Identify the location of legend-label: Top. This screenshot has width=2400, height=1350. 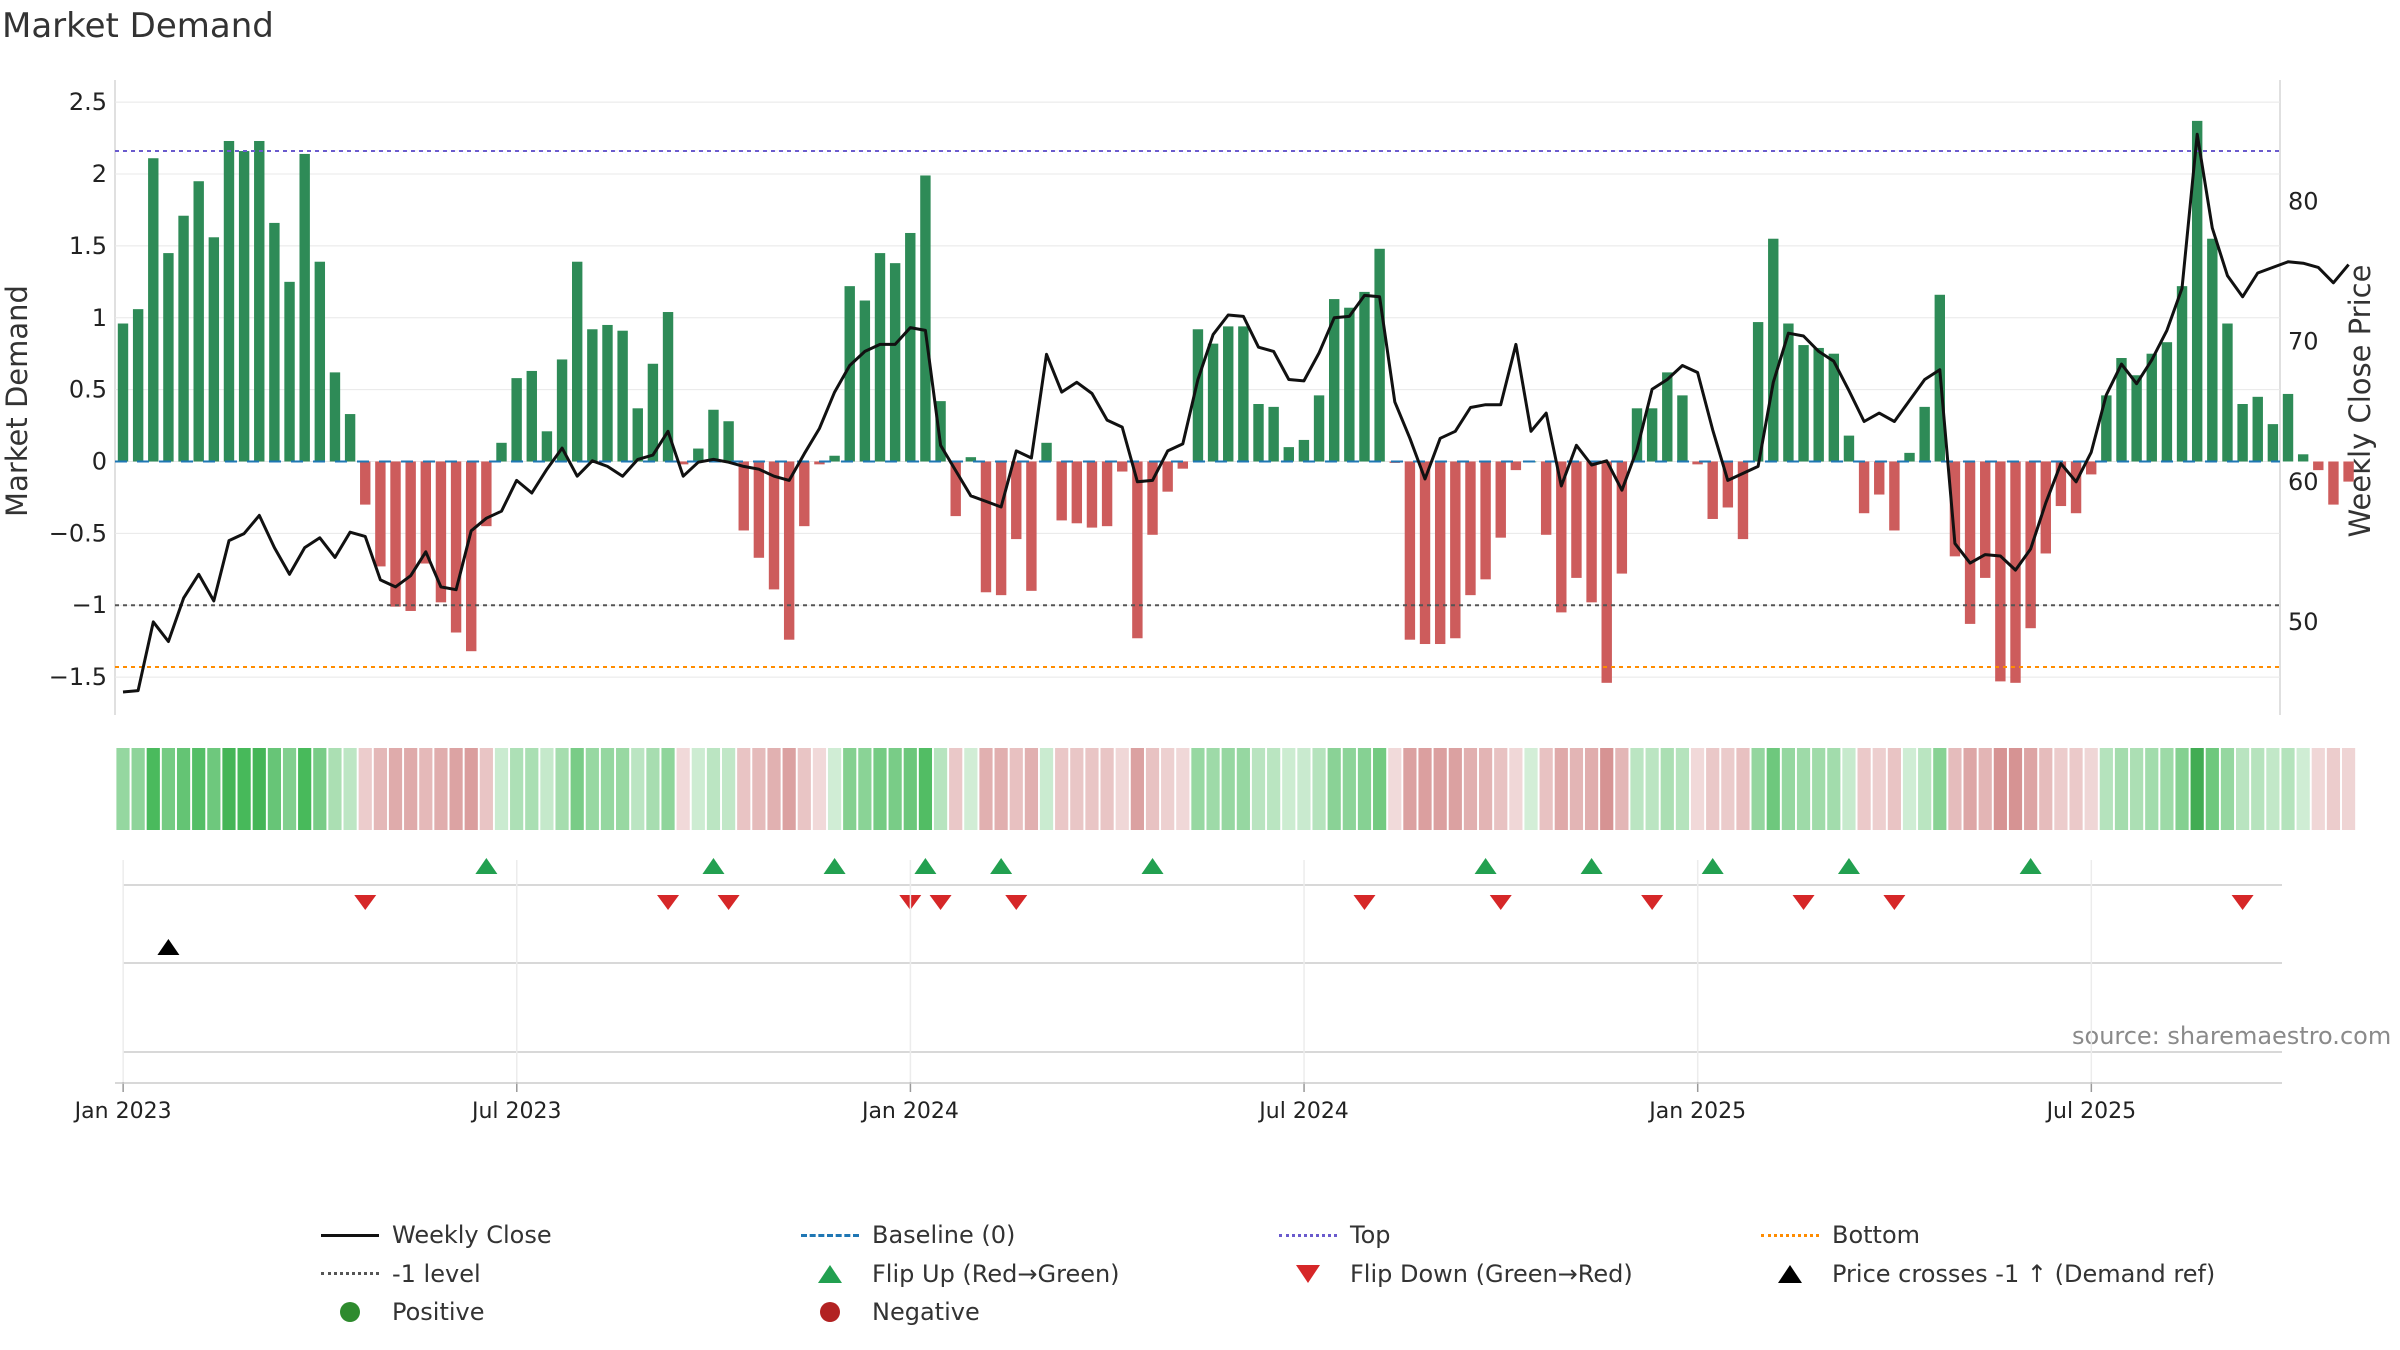
(1370, 1235).